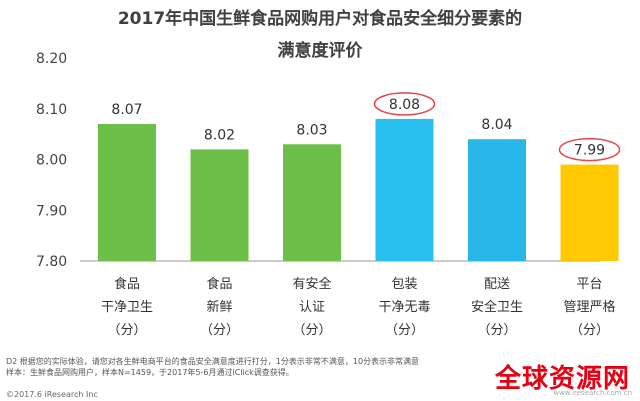  I want to click on data-label: 8.07, so click(126, 110).